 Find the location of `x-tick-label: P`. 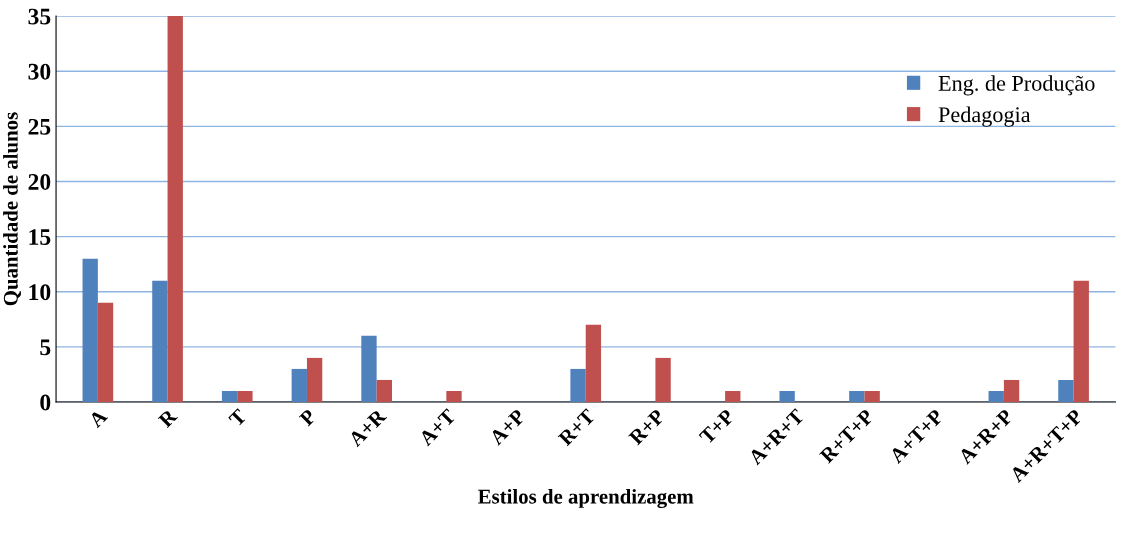

x-tick-label: P is located at coordinates (307, 417).